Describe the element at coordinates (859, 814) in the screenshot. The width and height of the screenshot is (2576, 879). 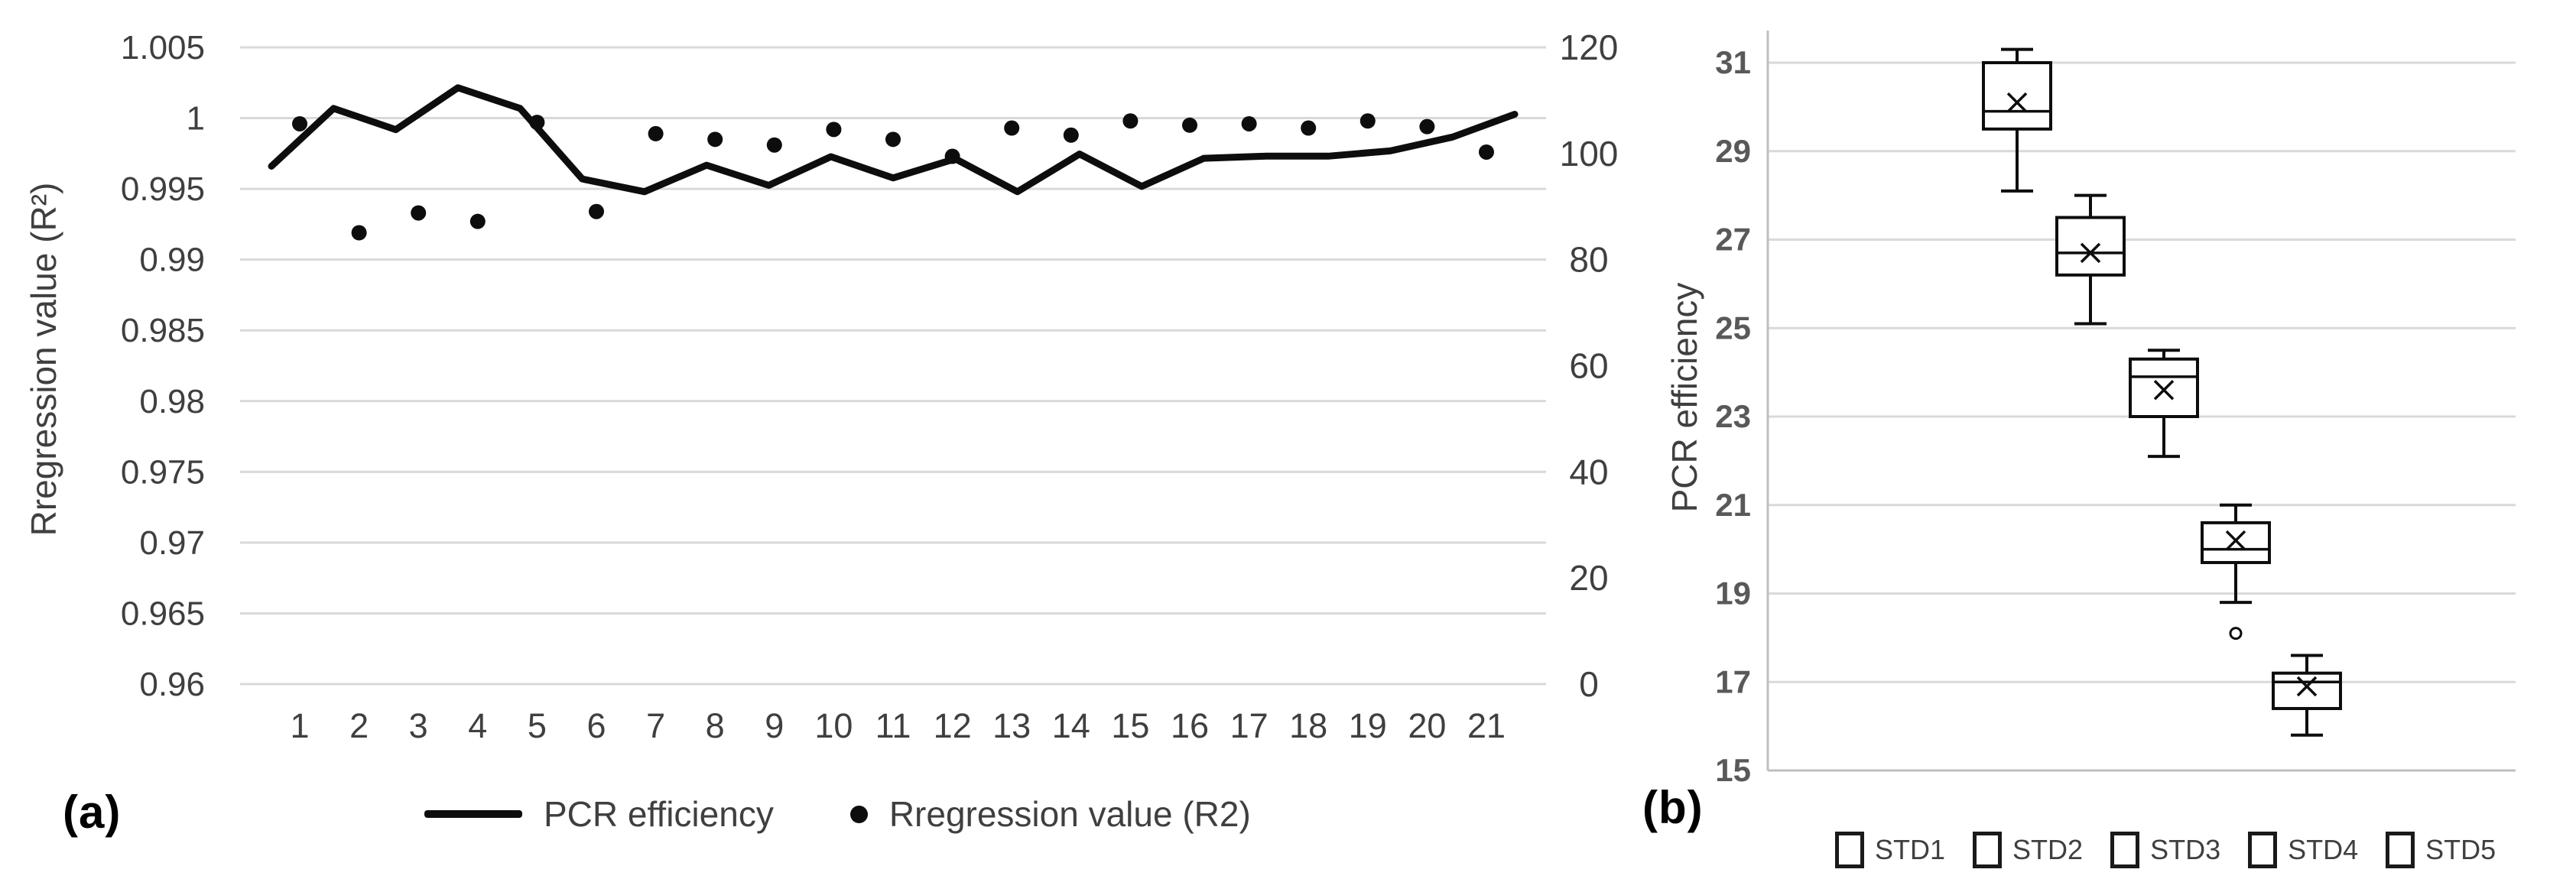
I see `regression-dot-swatch-icon` at that location.